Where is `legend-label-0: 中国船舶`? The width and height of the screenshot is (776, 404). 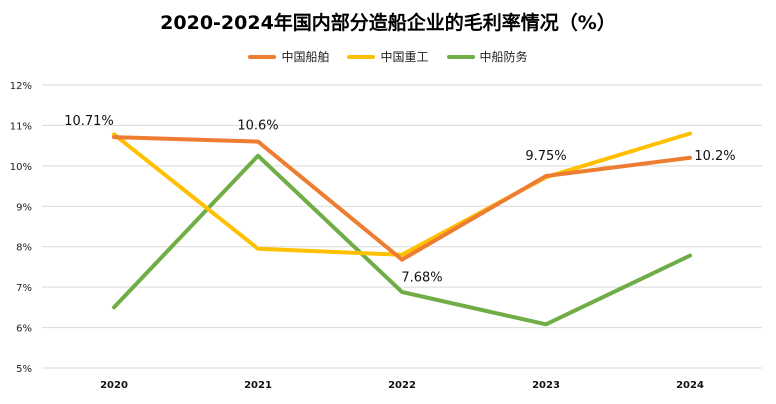
legend-label-0: 中国船舶 is located at coordinates (305, 57).